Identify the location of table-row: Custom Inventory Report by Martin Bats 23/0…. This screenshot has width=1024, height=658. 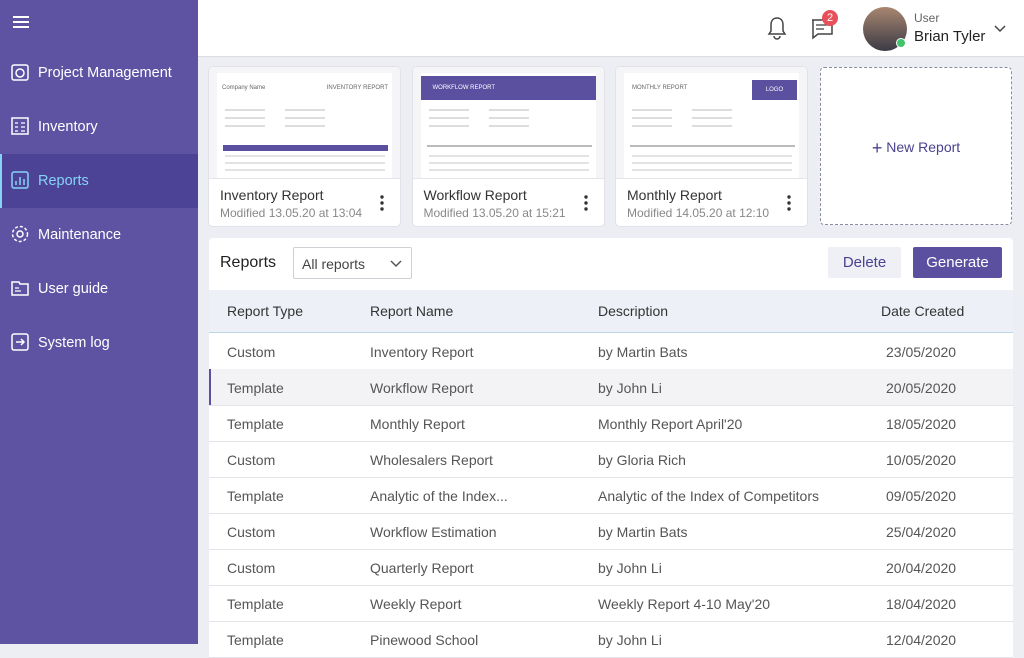
(611, 351).